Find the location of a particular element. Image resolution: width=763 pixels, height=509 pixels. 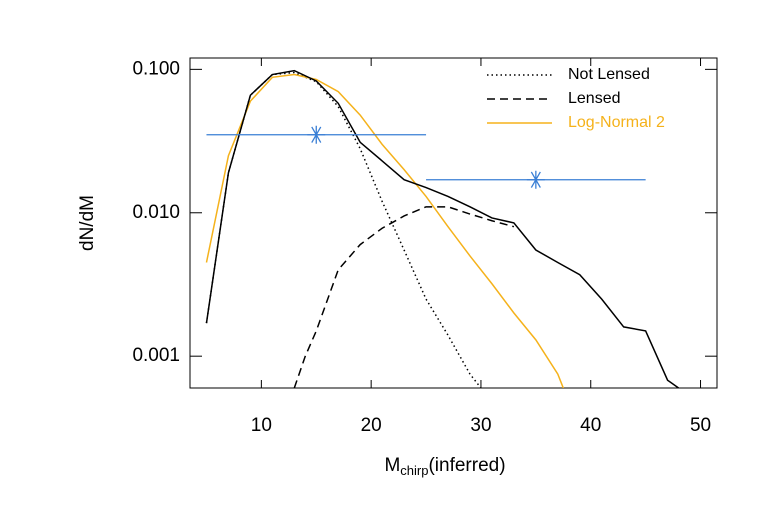

y-axis-label: dN/dM is located at coordinates (87, 223).